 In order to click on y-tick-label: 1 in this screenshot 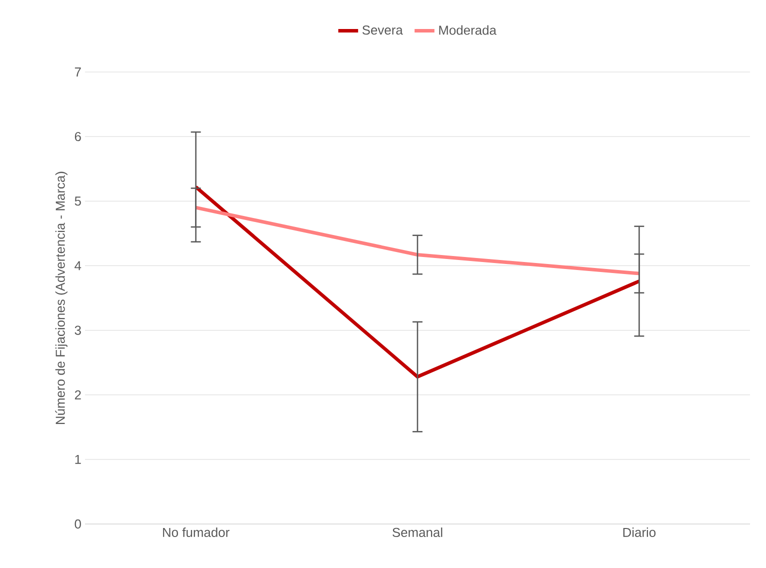, I will do `click(78, 459)`.